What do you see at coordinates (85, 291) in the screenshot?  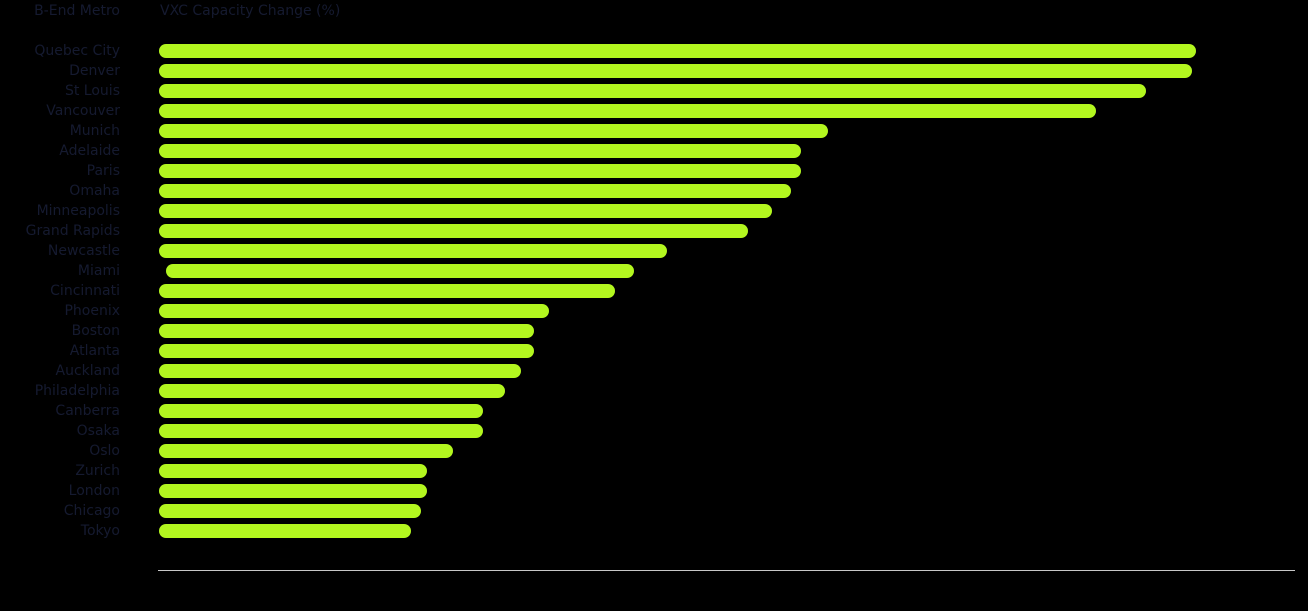 I see `category-label: Cincinnati` at bounding box center [85, 291].